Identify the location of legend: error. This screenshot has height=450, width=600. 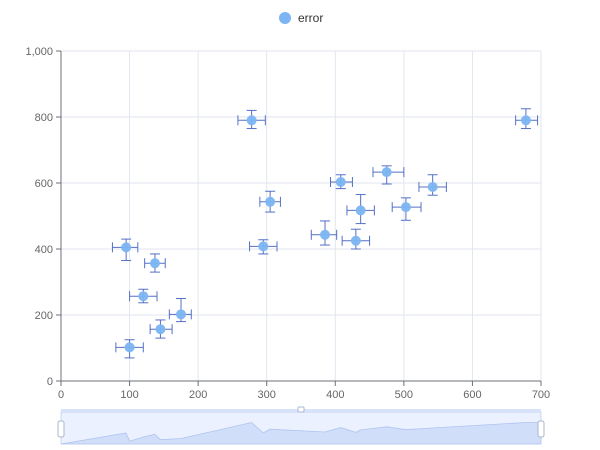
(301, 18).